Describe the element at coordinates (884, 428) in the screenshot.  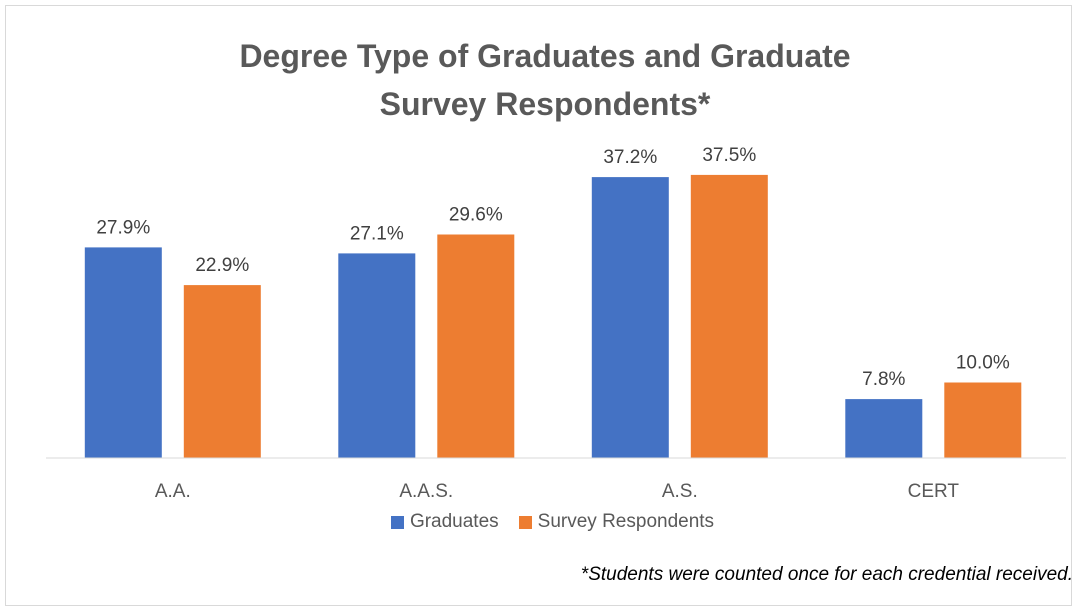
I see `bar-graduates-cert` at that location.